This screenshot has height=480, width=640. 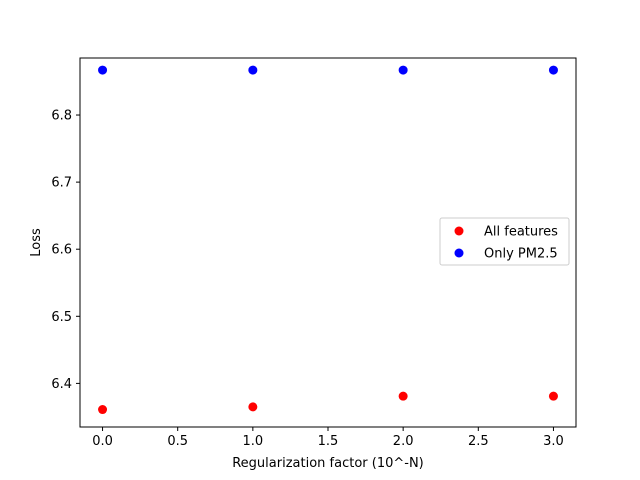 I want to click on x-axis: 0.0 0.5 1.0 1.5 2.0 2.5 3.0, so click(x=328, y=438).